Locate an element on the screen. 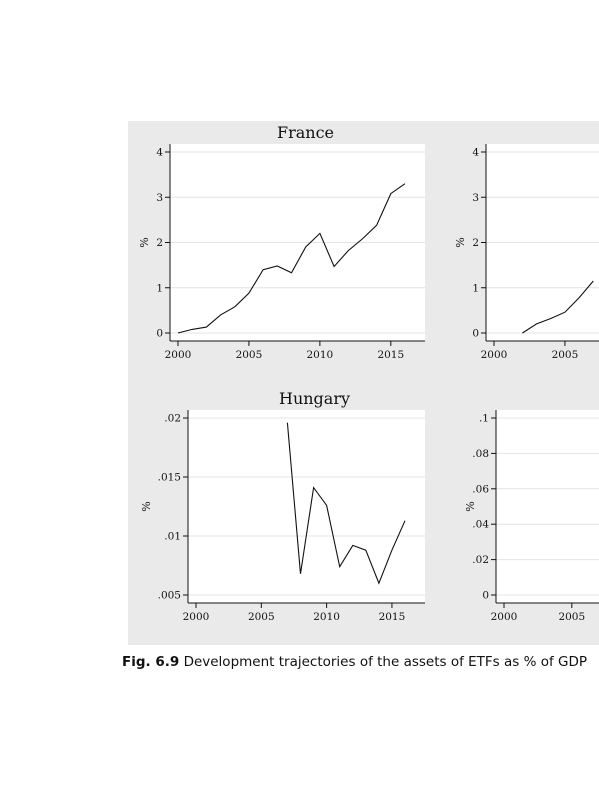  panel-title: France is located at coordinates (305, 132).